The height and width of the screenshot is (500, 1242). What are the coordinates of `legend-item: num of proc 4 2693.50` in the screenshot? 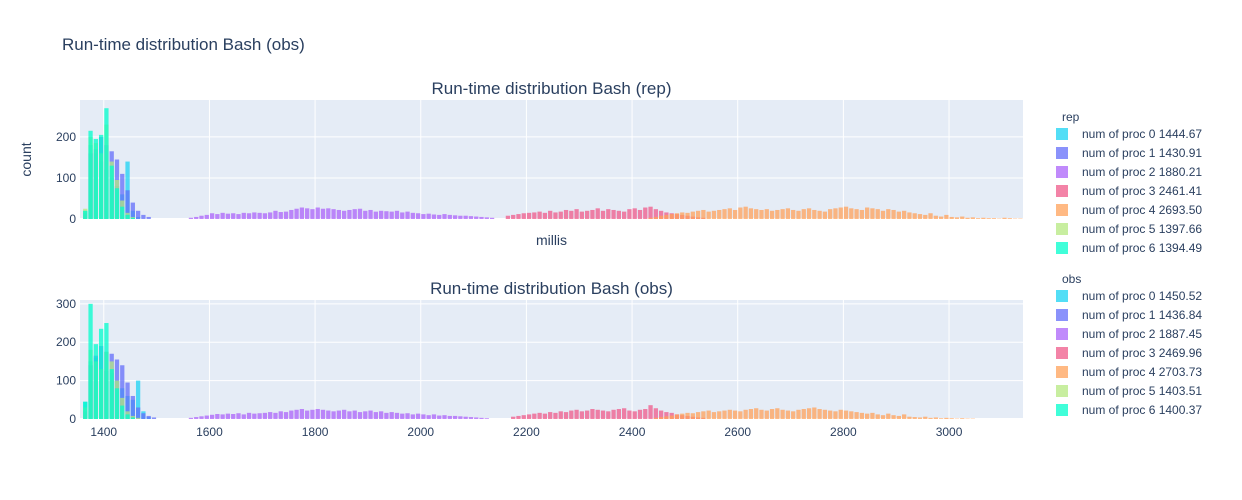 It's located at (1129, 210).